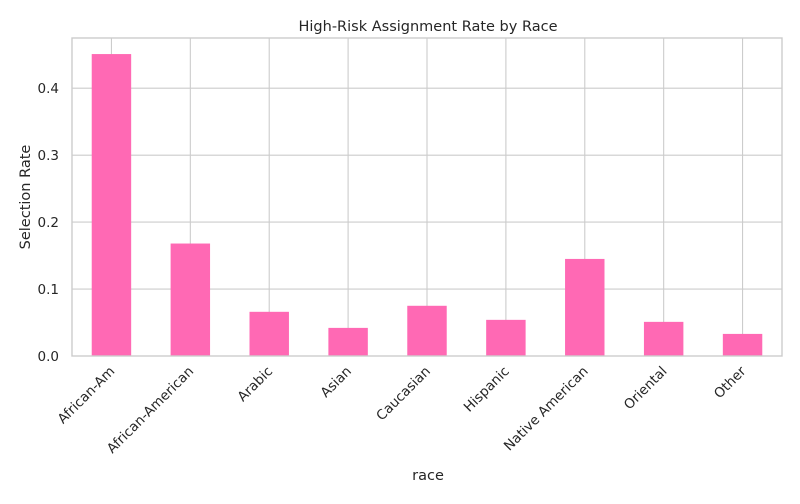  Describe the element at coordinates (255, 385) in the screenshot. I see `x-tick-label: Arabic` at that location.